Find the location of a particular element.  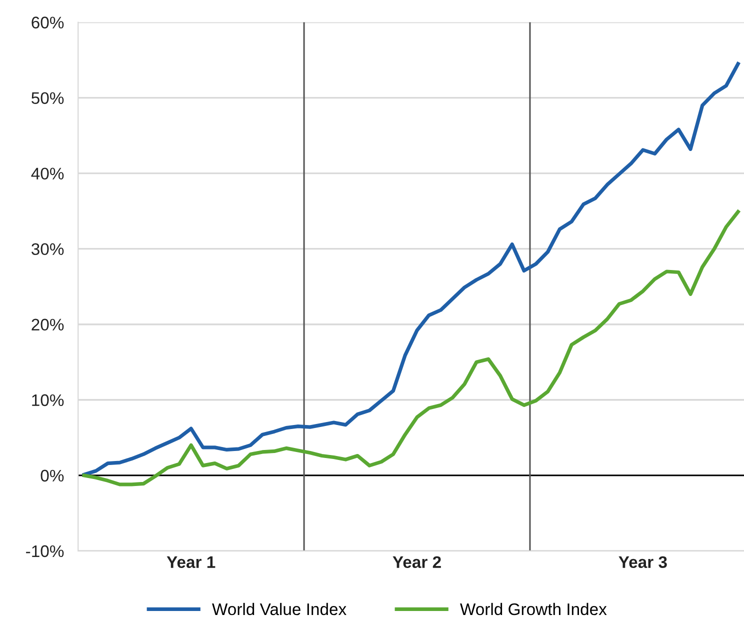

y-tick-label: 0% is located at coordinates (52, 476).